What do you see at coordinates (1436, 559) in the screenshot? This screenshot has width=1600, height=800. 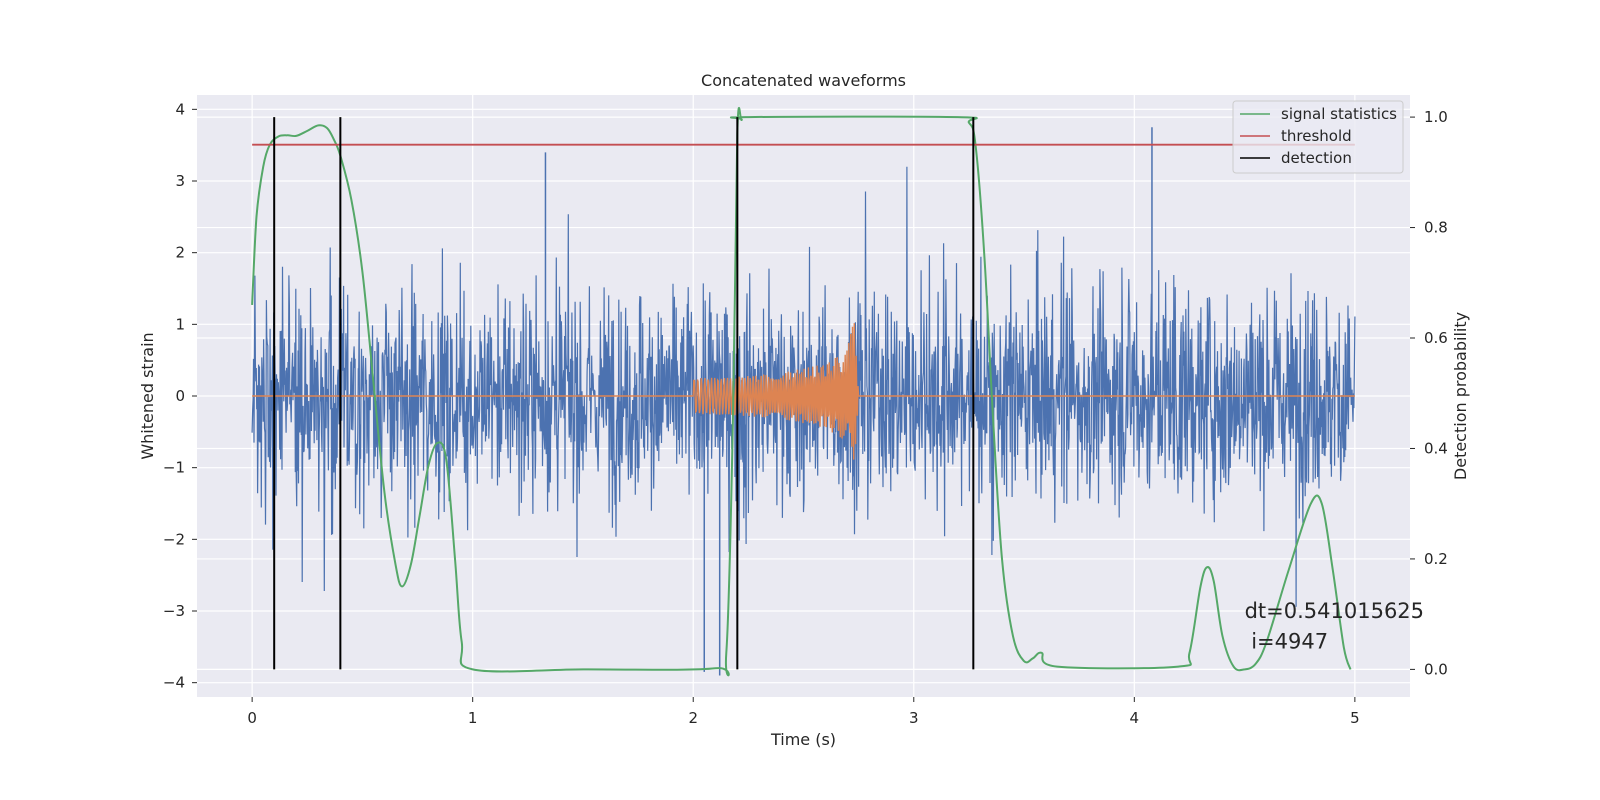 I see `y2-tick-label: 0.2` at bounding box center [1436, 559].